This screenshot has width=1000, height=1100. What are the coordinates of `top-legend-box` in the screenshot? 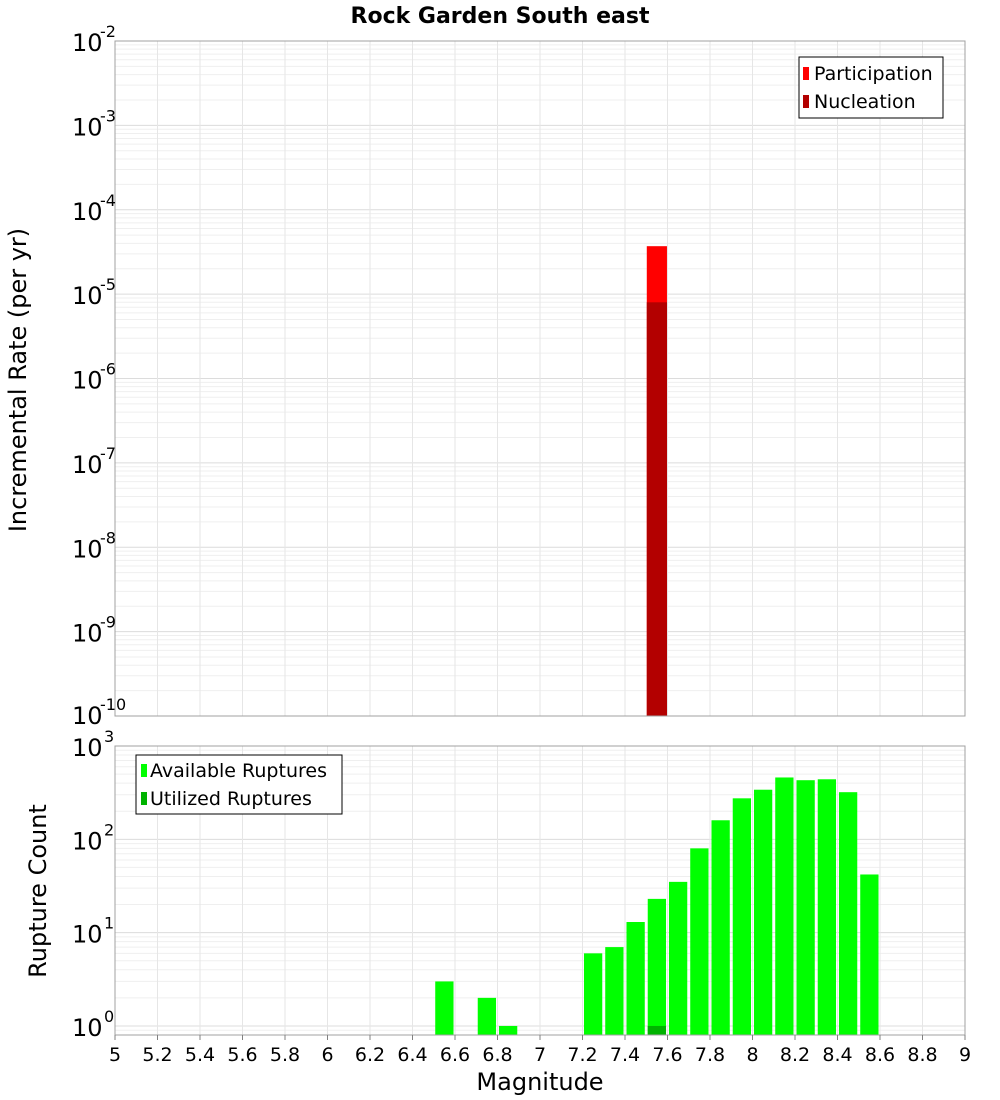 It's located at (871, 87).